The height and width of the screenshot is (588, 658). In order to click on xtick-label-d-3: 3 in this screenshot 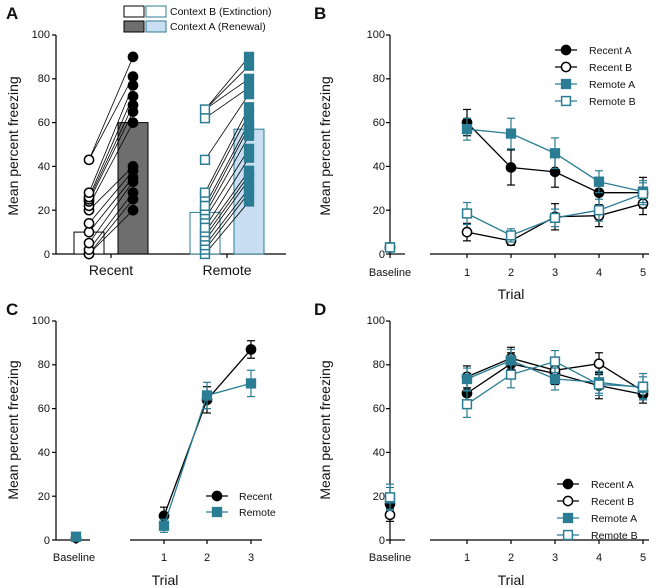, I will do `click(555, 558)`.